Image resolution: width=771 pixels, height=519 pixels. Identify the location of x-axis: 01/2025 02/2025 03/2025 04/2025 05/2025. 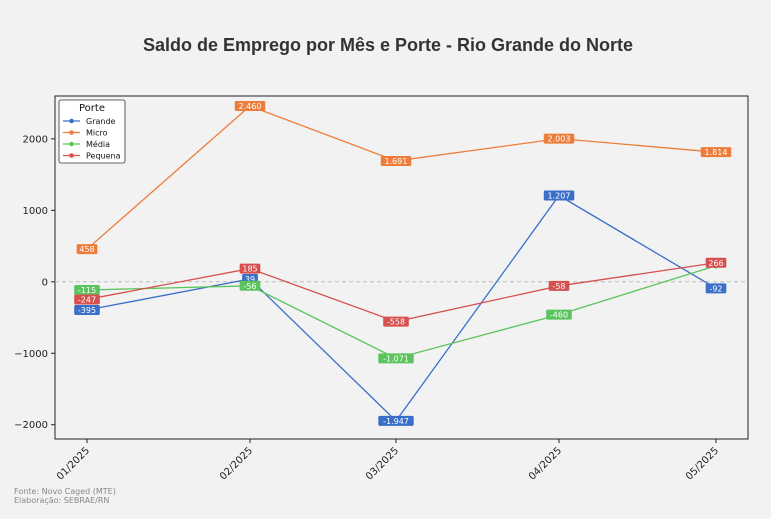
(388, 460).